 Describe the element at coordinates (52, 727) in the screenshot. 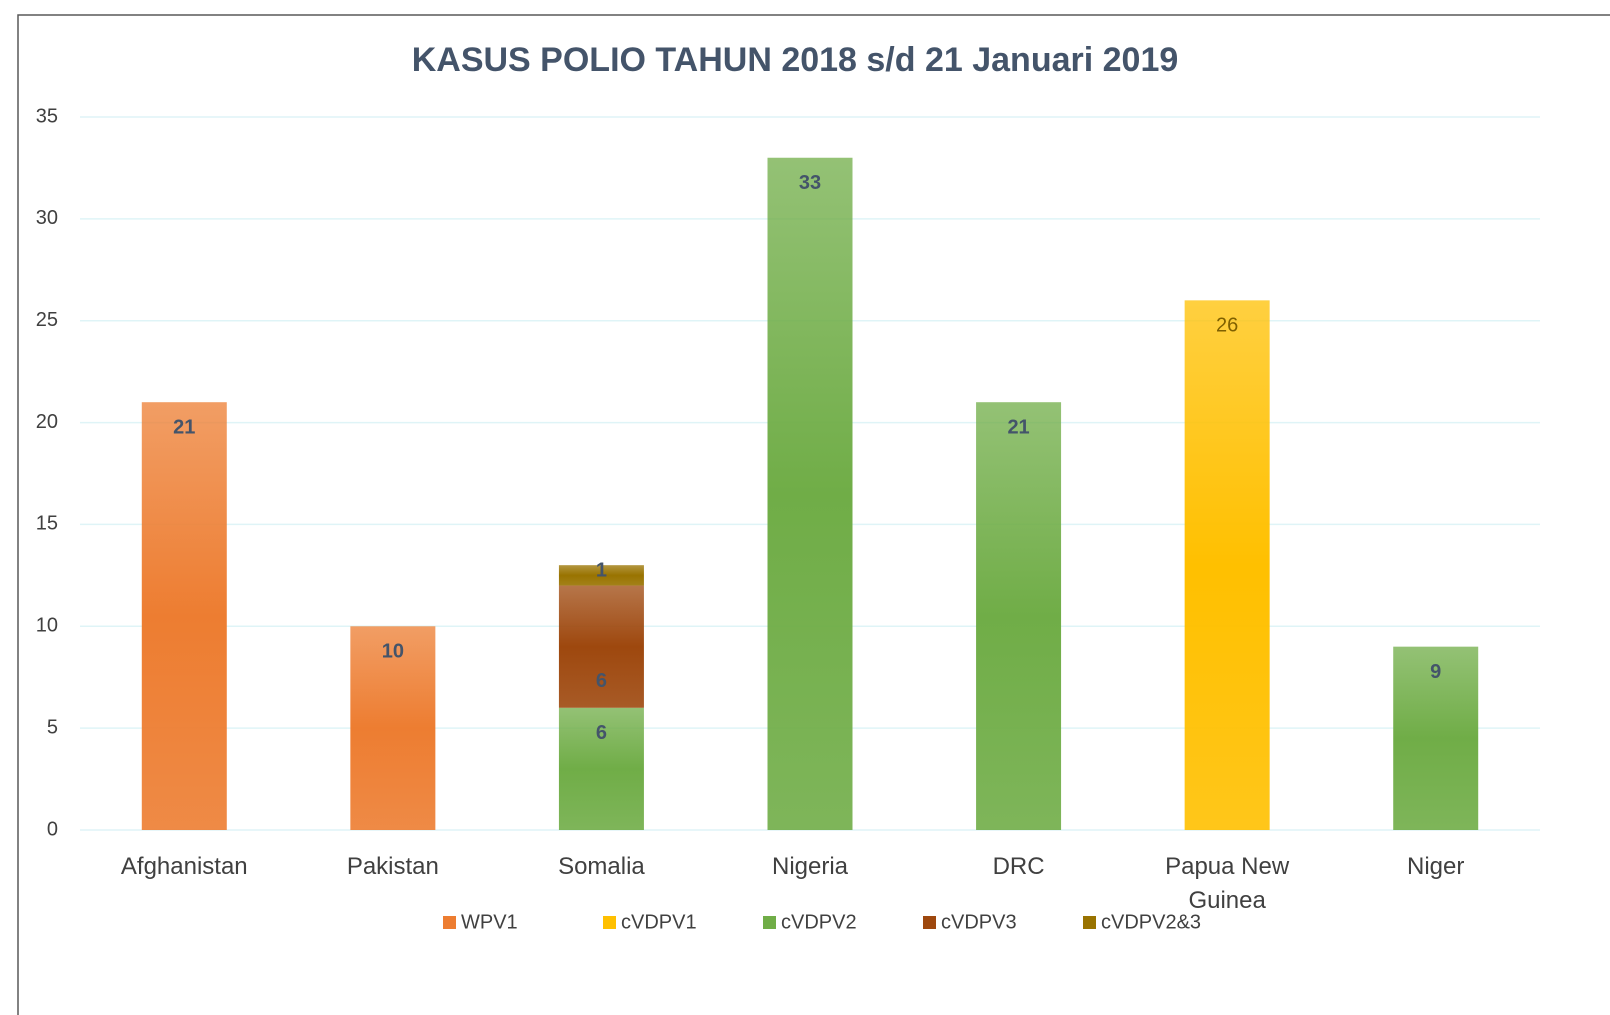

I see `y-tick-label: 5` at that location.